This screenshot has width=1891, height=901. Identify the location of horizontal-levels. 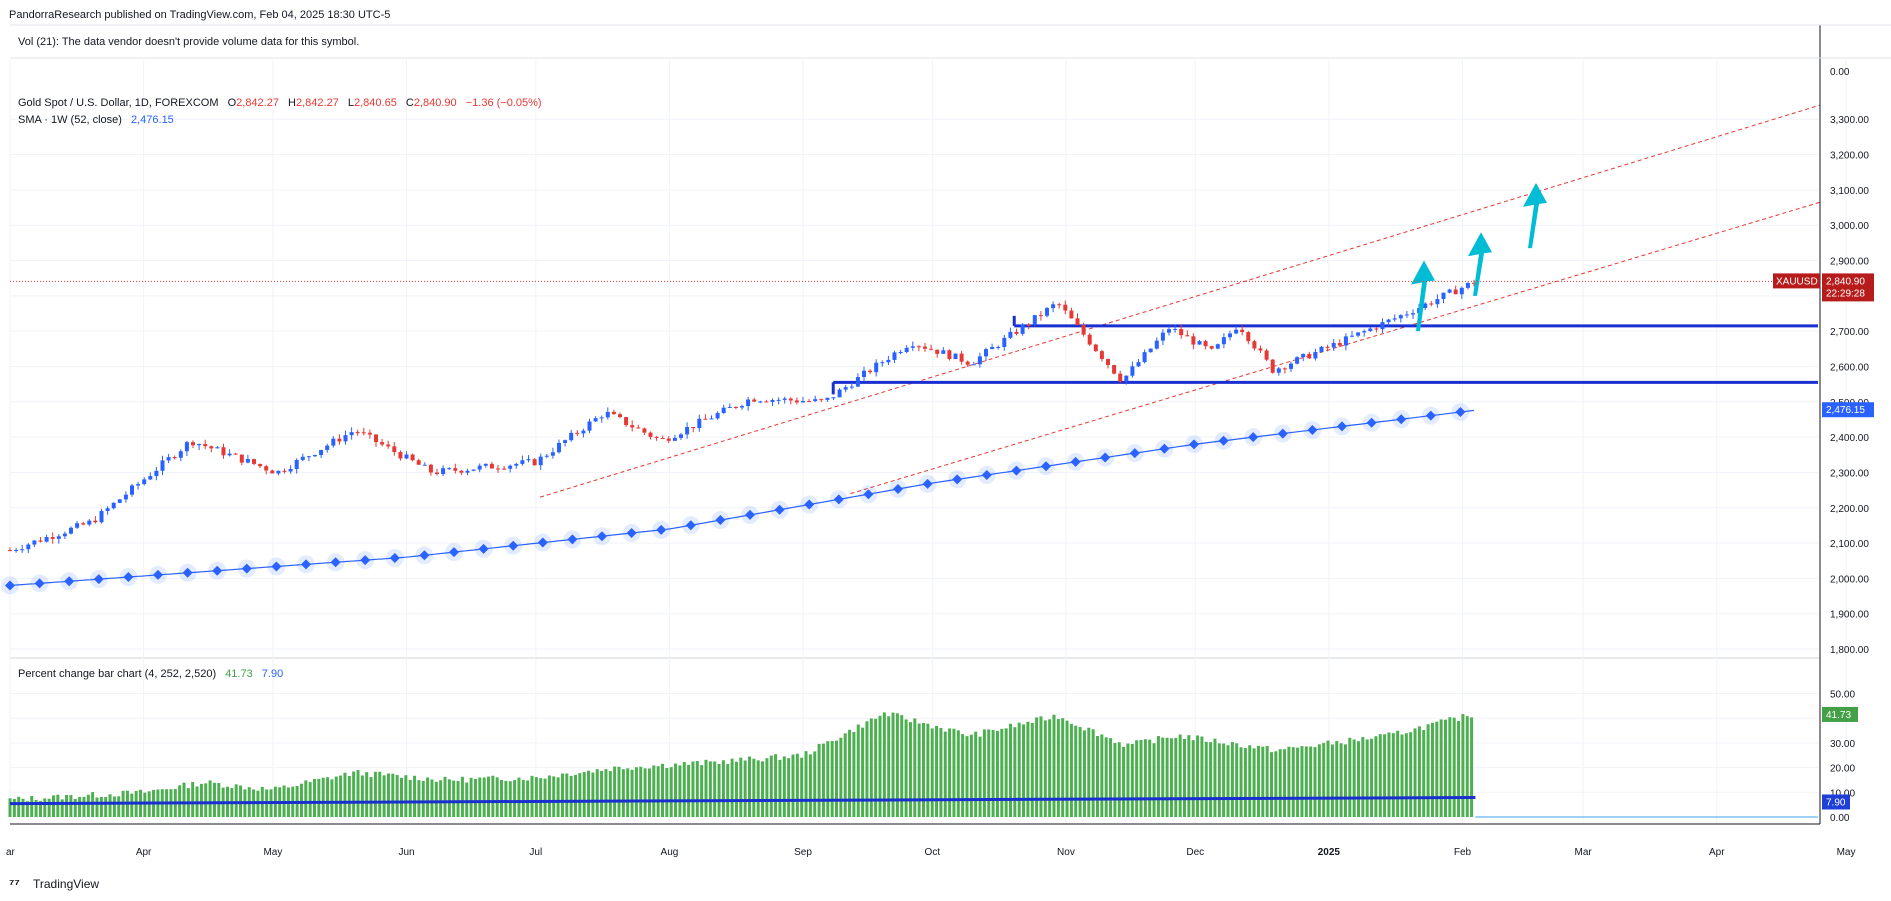
(1324, 355).